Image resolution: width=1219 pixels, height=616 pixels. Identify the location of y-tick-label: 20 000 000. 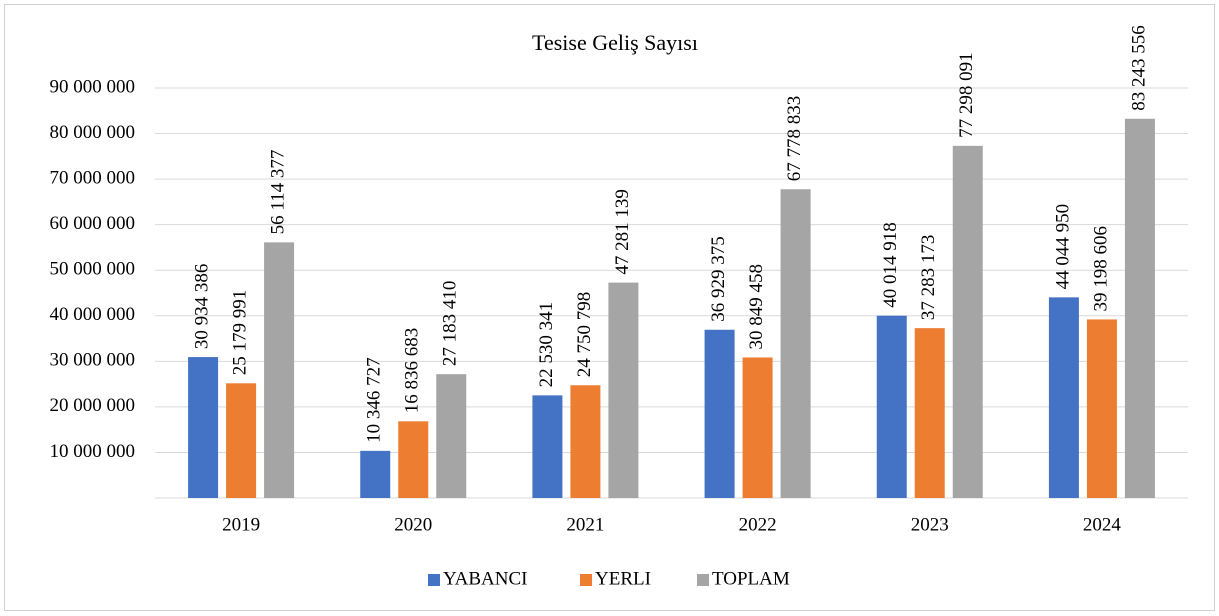
(93, 405).